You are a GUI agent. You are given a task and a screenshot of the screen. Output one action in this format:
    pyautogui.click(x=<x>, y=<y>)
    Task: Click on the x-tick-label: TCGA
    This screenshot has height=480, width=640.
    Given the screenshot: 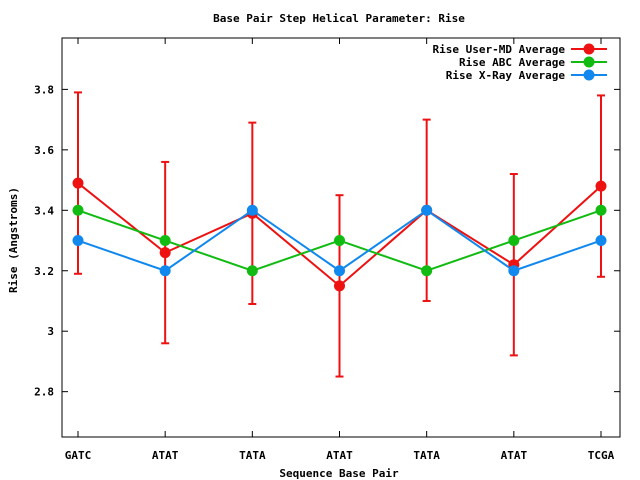 What is the action you would take?
    pyautogui.click(x=601, y=455)
    